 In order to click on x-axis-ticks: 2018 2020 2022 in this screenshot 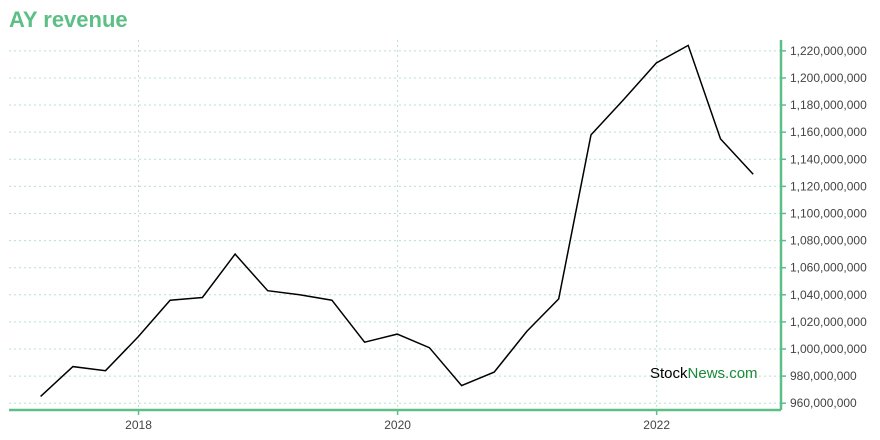, I will do `click(397, 421)`.